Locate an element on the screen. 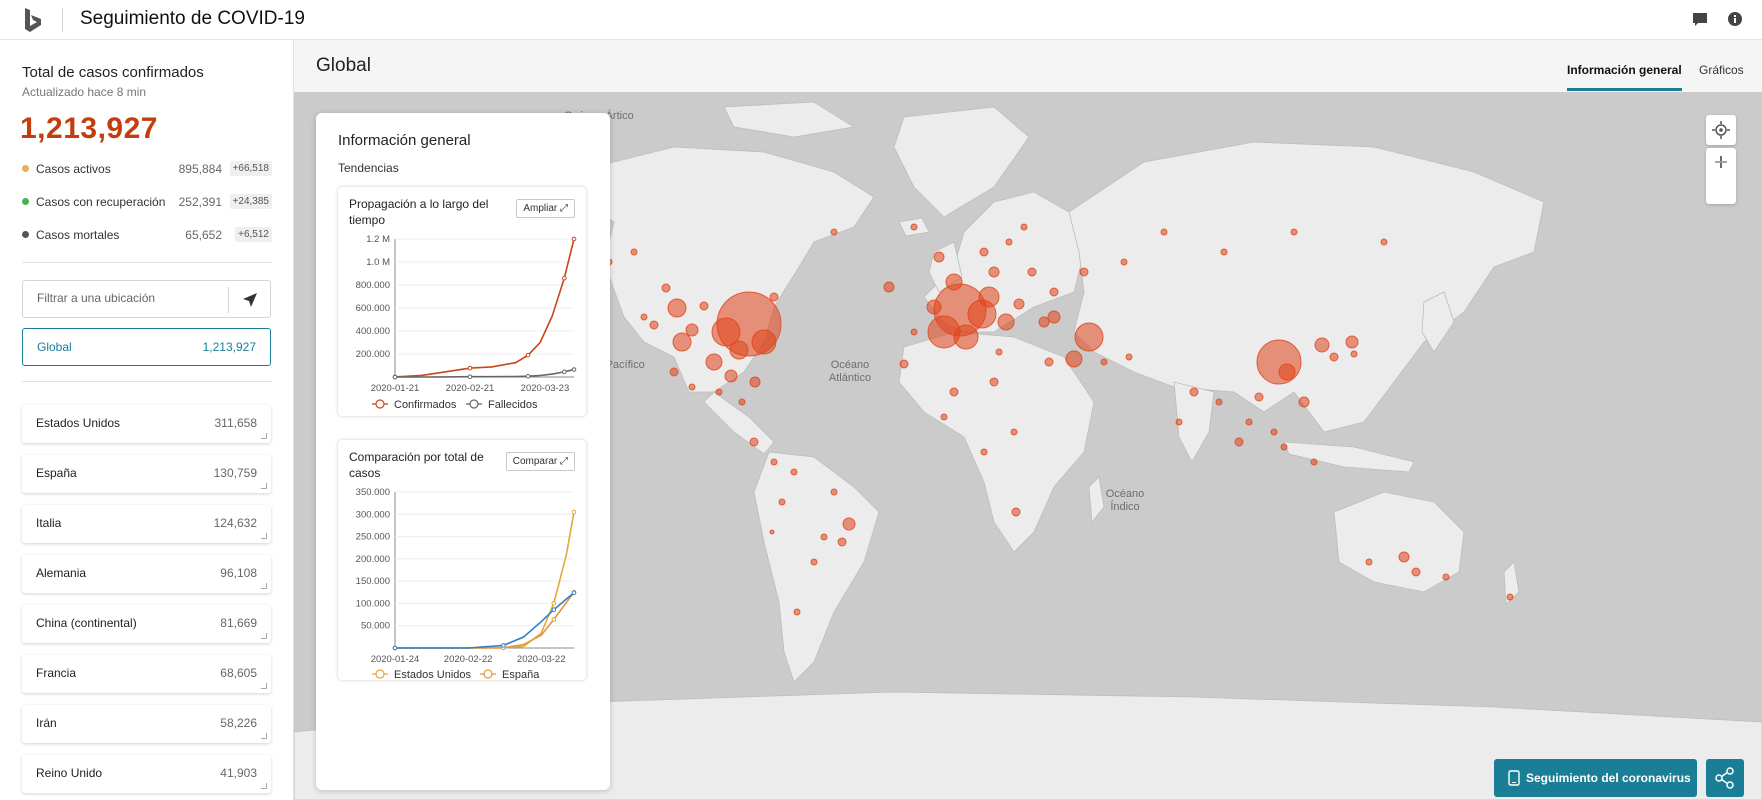 The height and width of the screenshot is (800, 1762). chart-title: Comparación por total de casos is located at coordinates (416, 465).